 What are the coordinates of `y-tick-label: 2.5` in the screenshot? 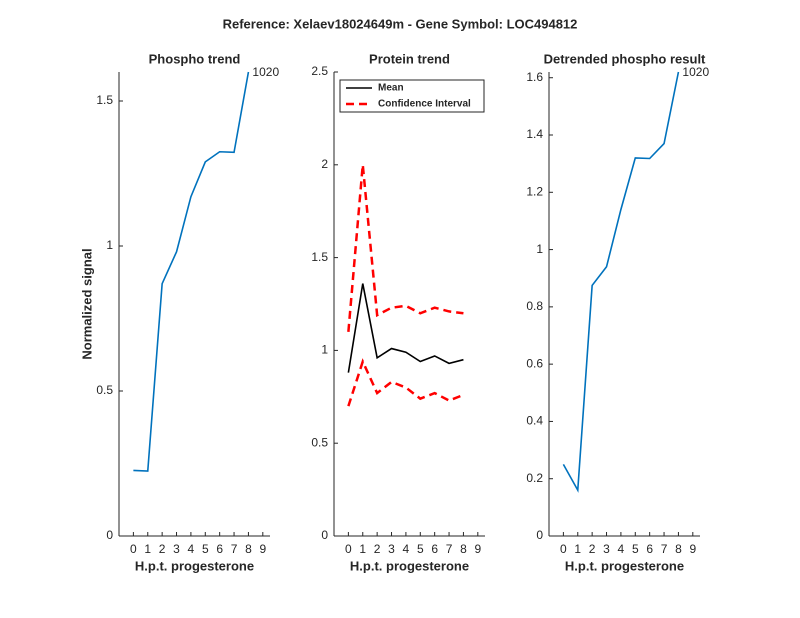 It's located at (319, 71).